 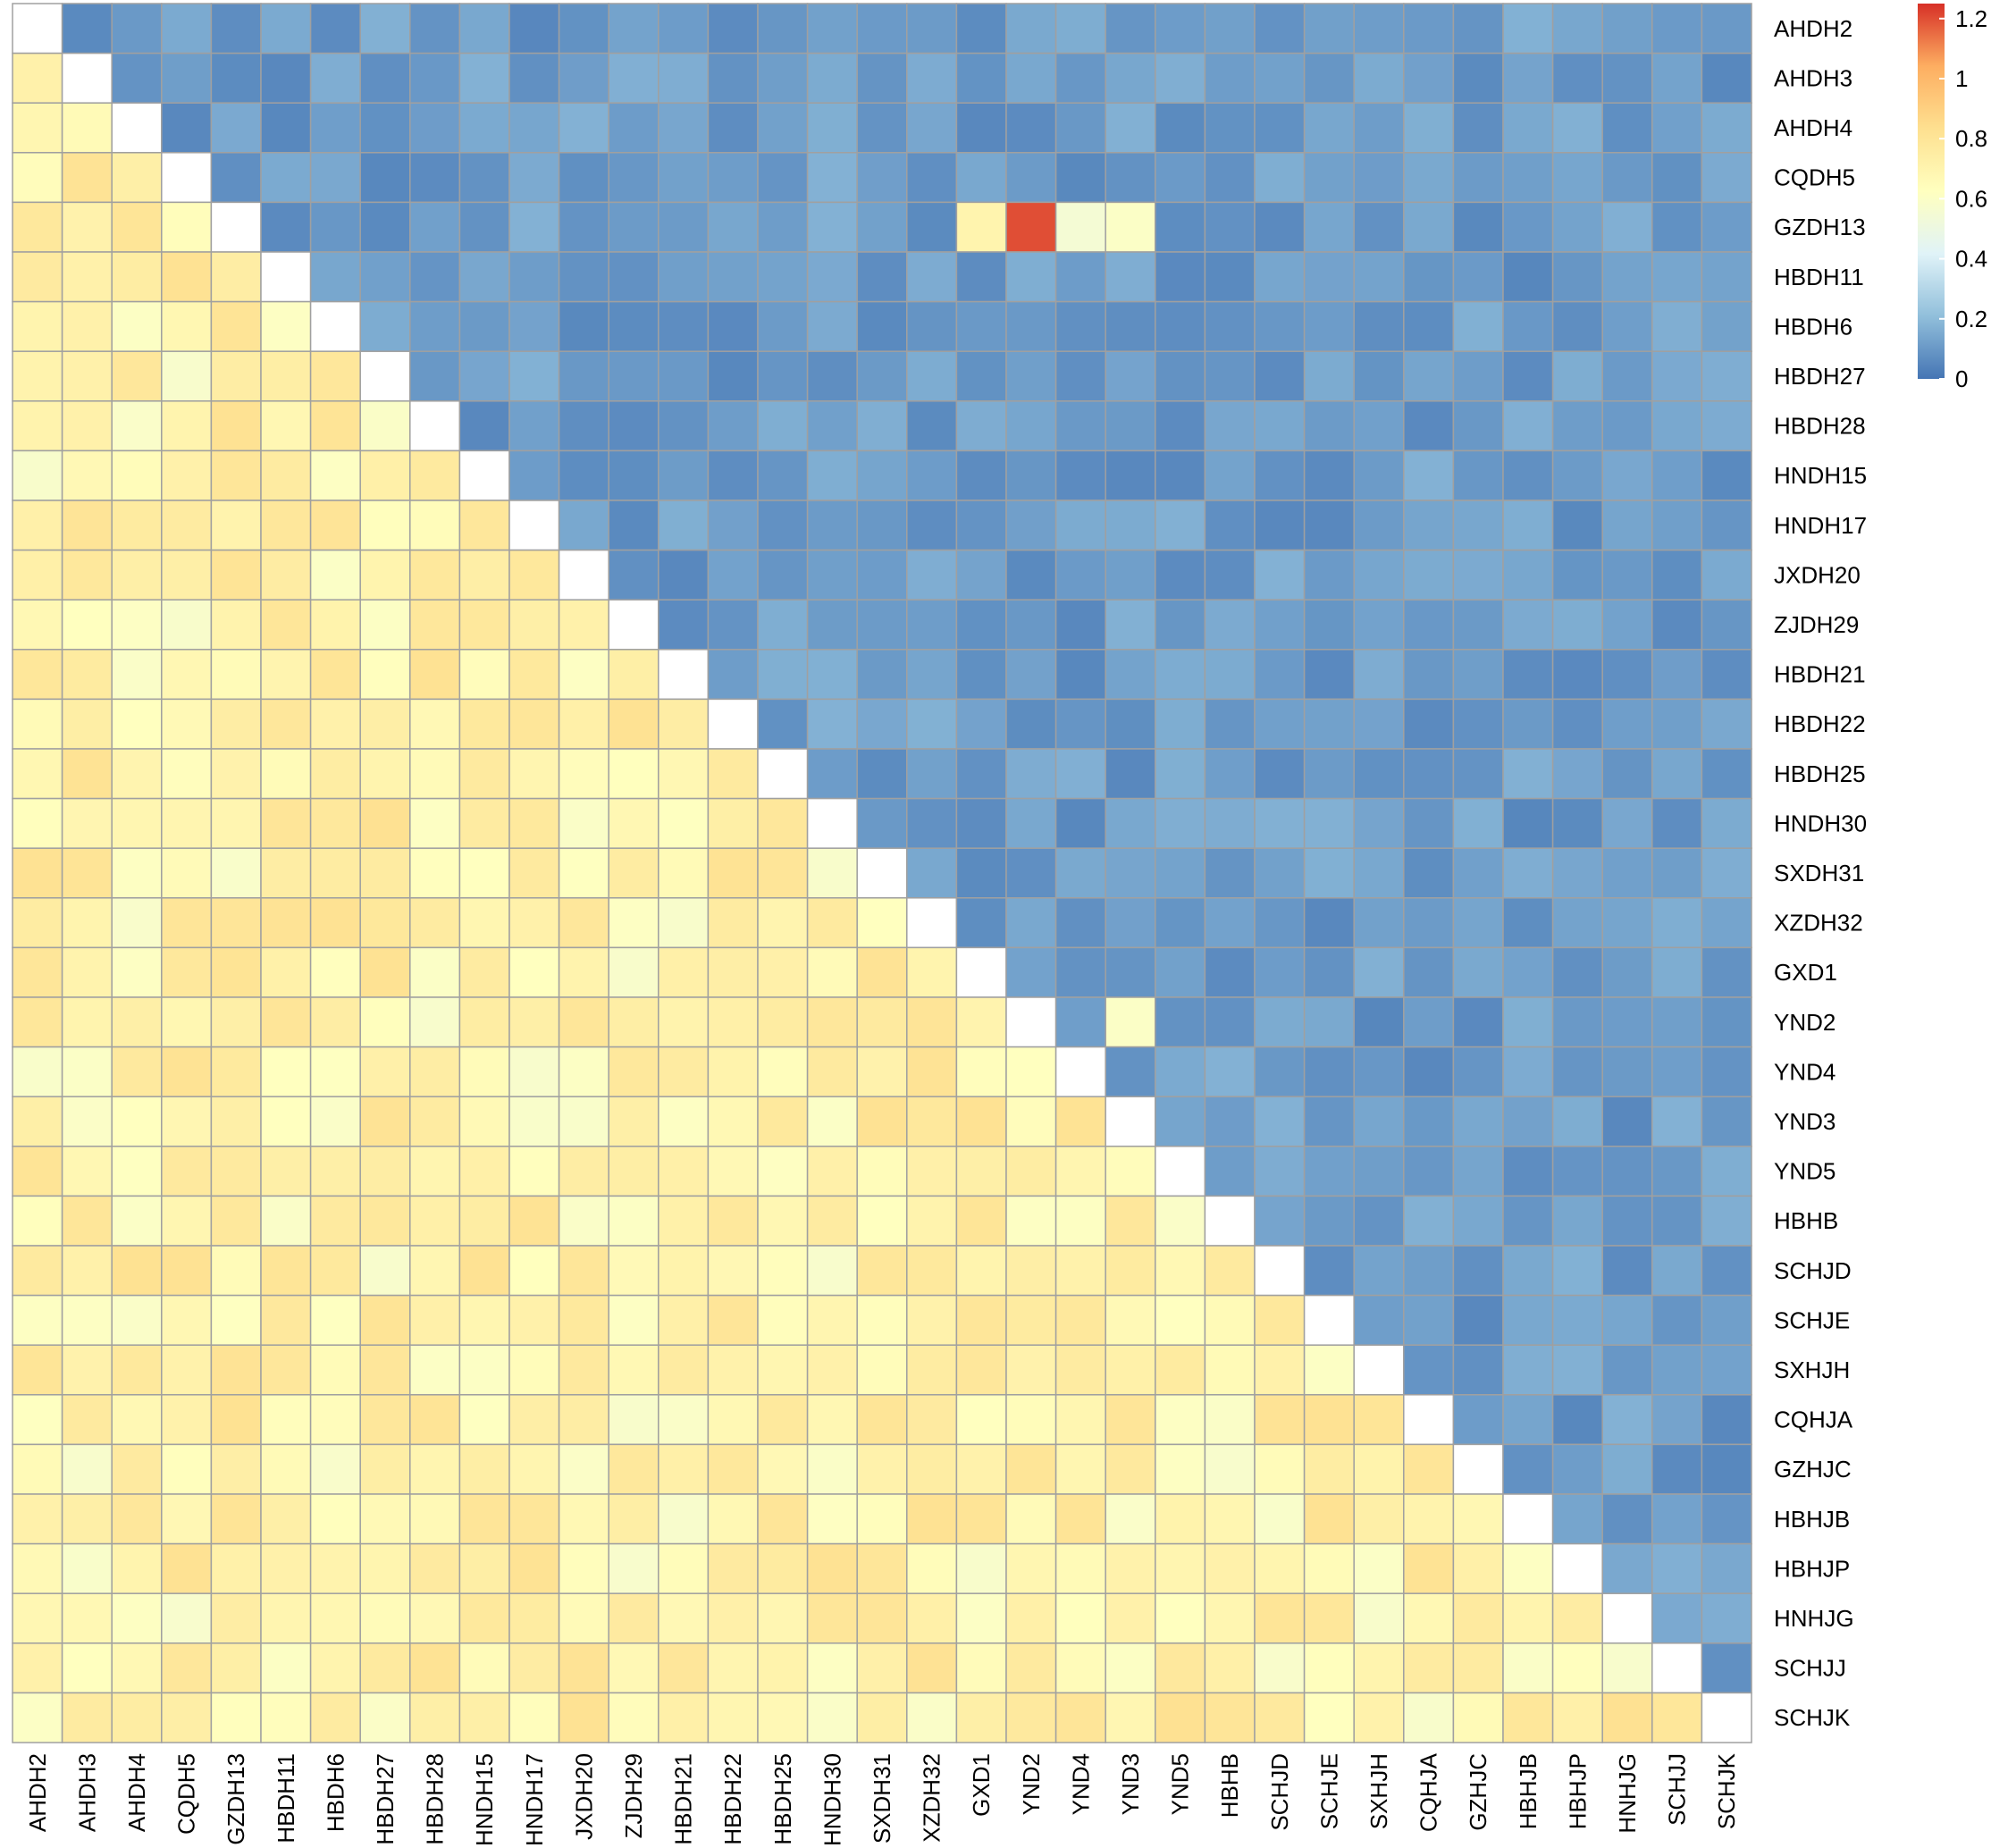 I want to click on colorbar-tick-label: 0.8, so click(x=1971, y=138).